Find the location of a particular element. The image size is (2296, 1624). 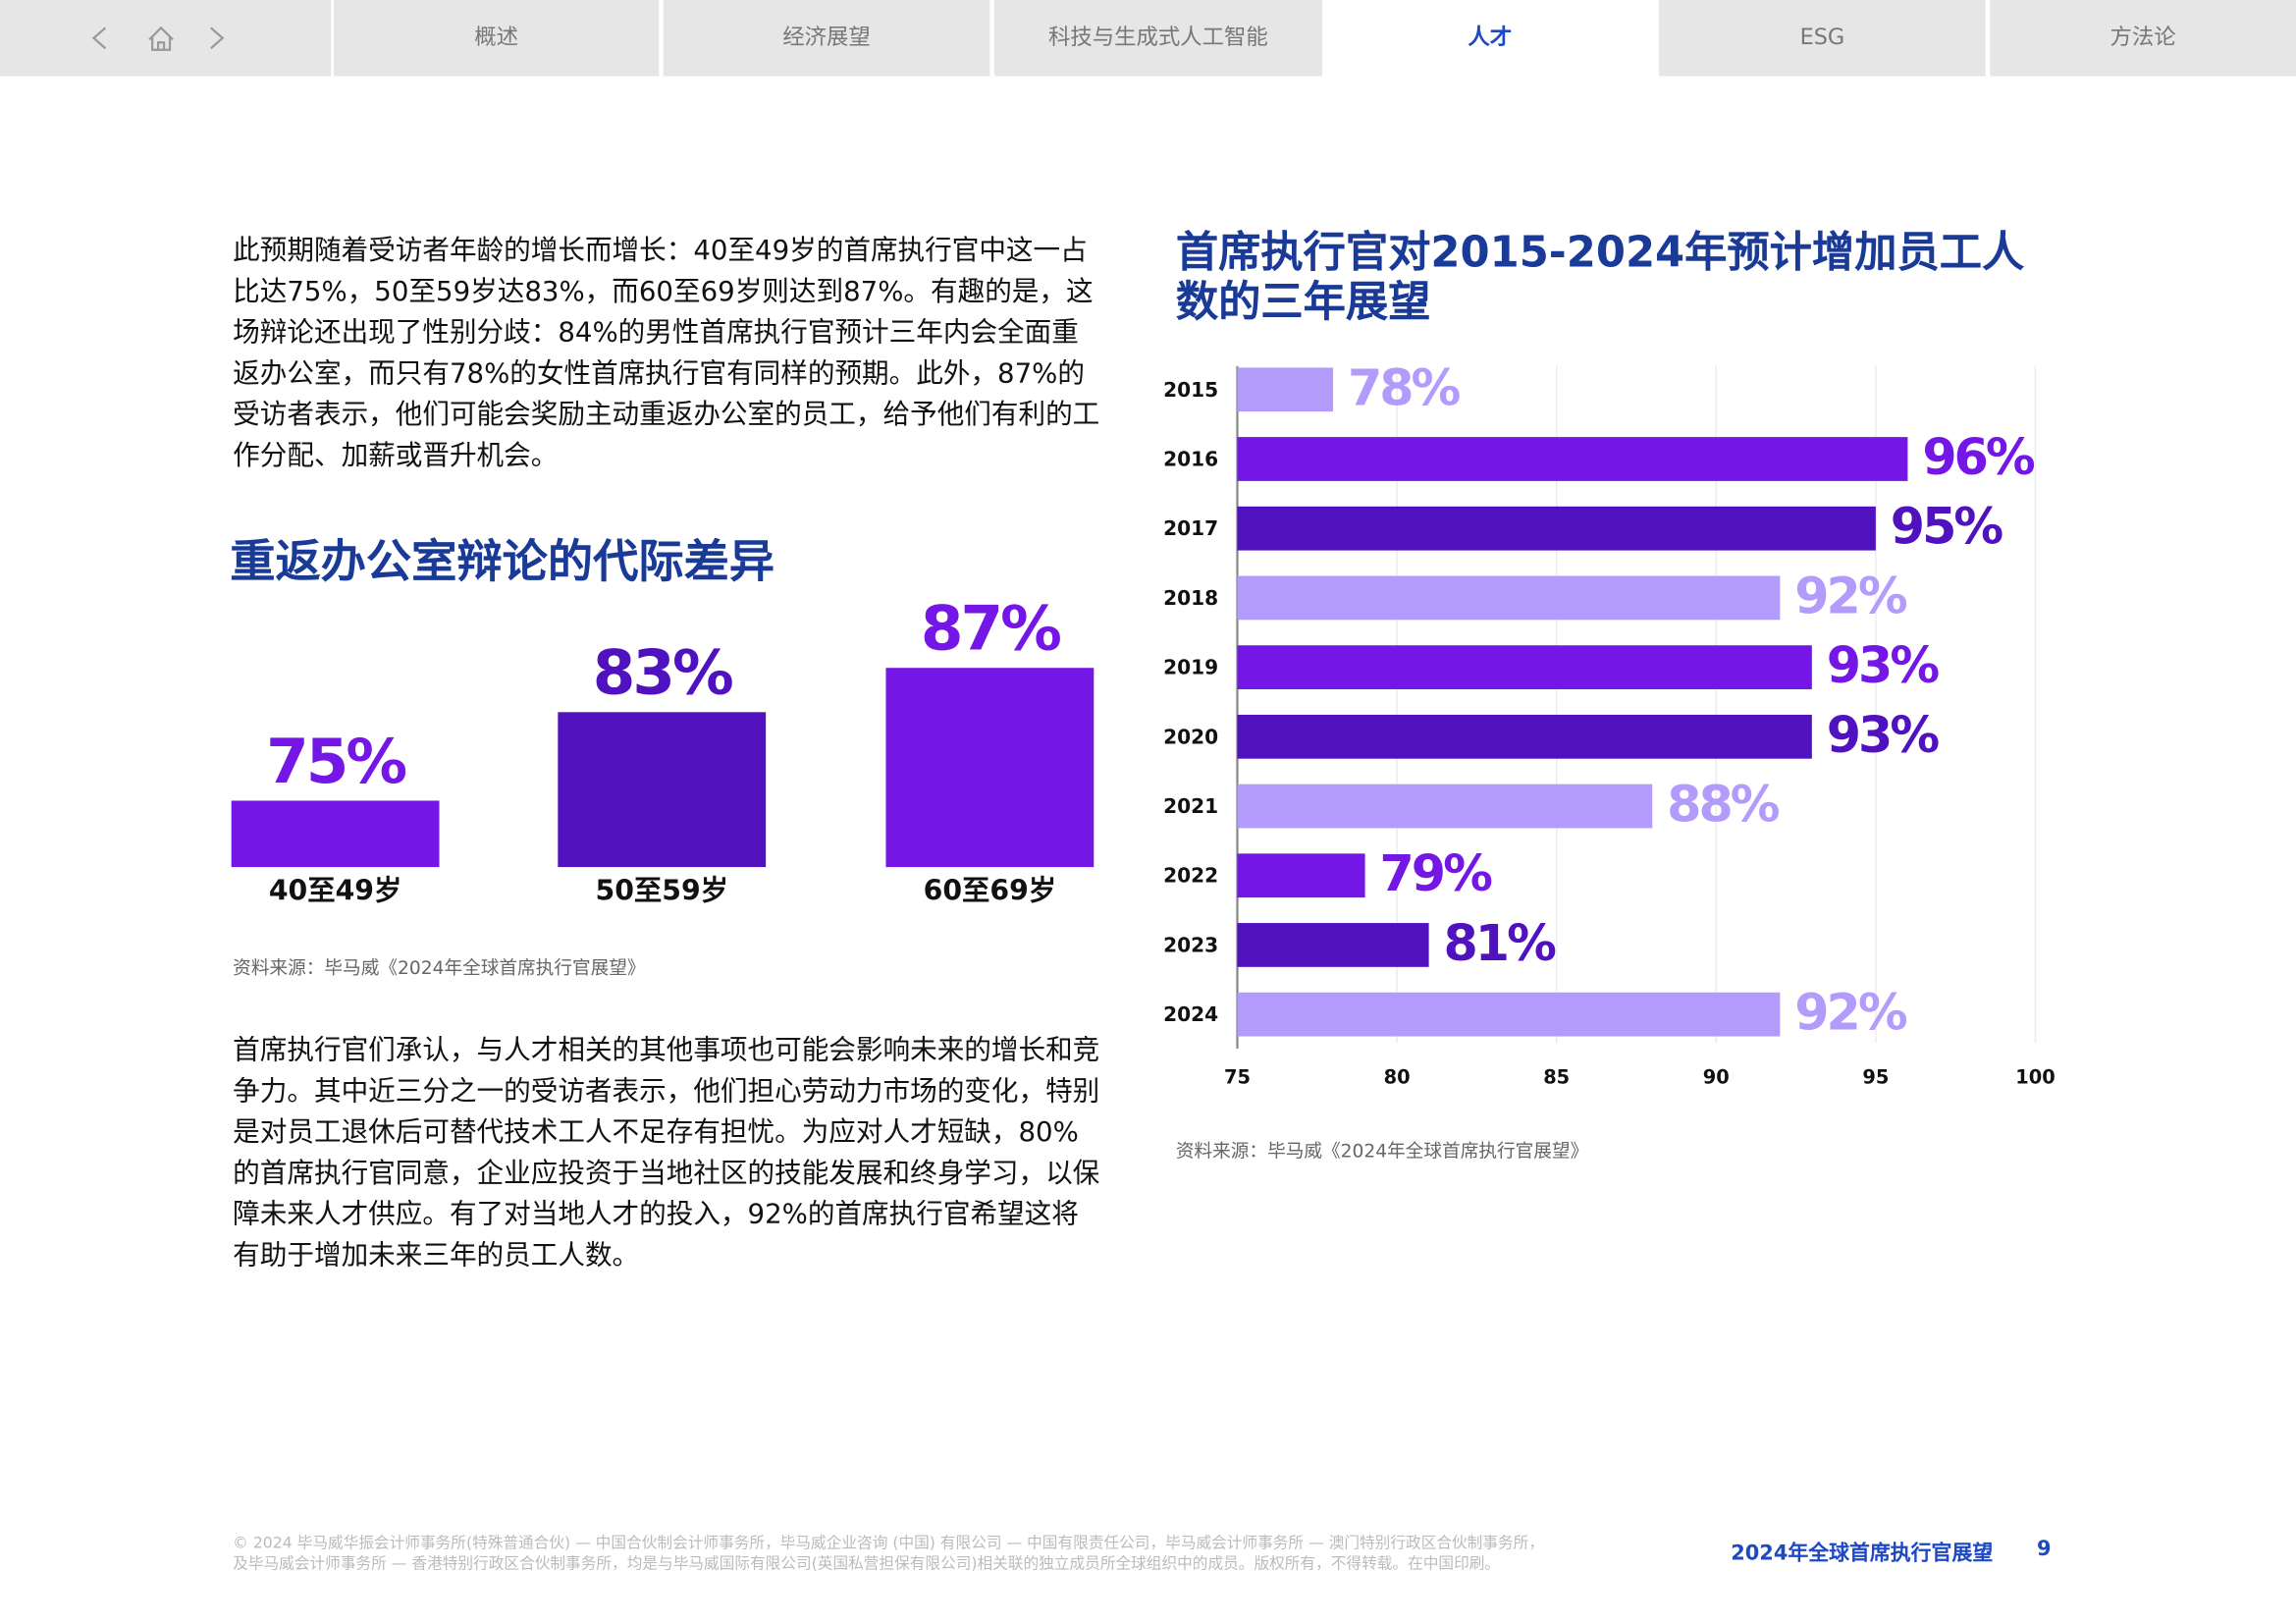

x-tick-label: 90 is located at coordinates (1716, 1076).